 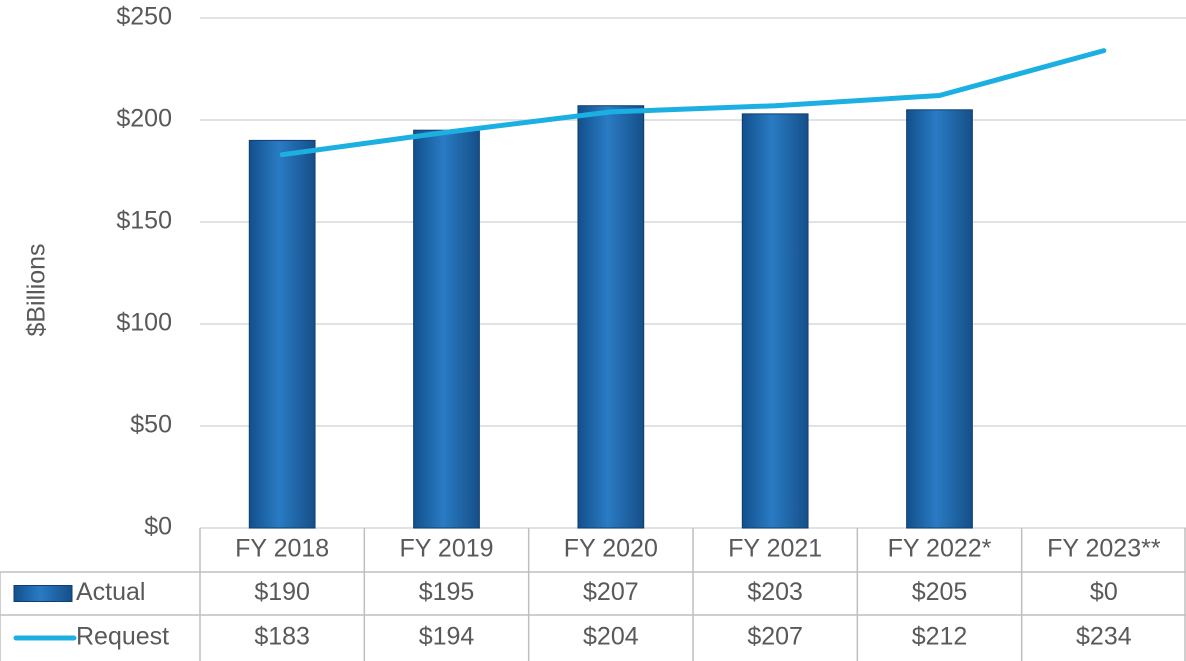 I want to click on x-tick-label: FY 2021, so click(x=775, y=549).